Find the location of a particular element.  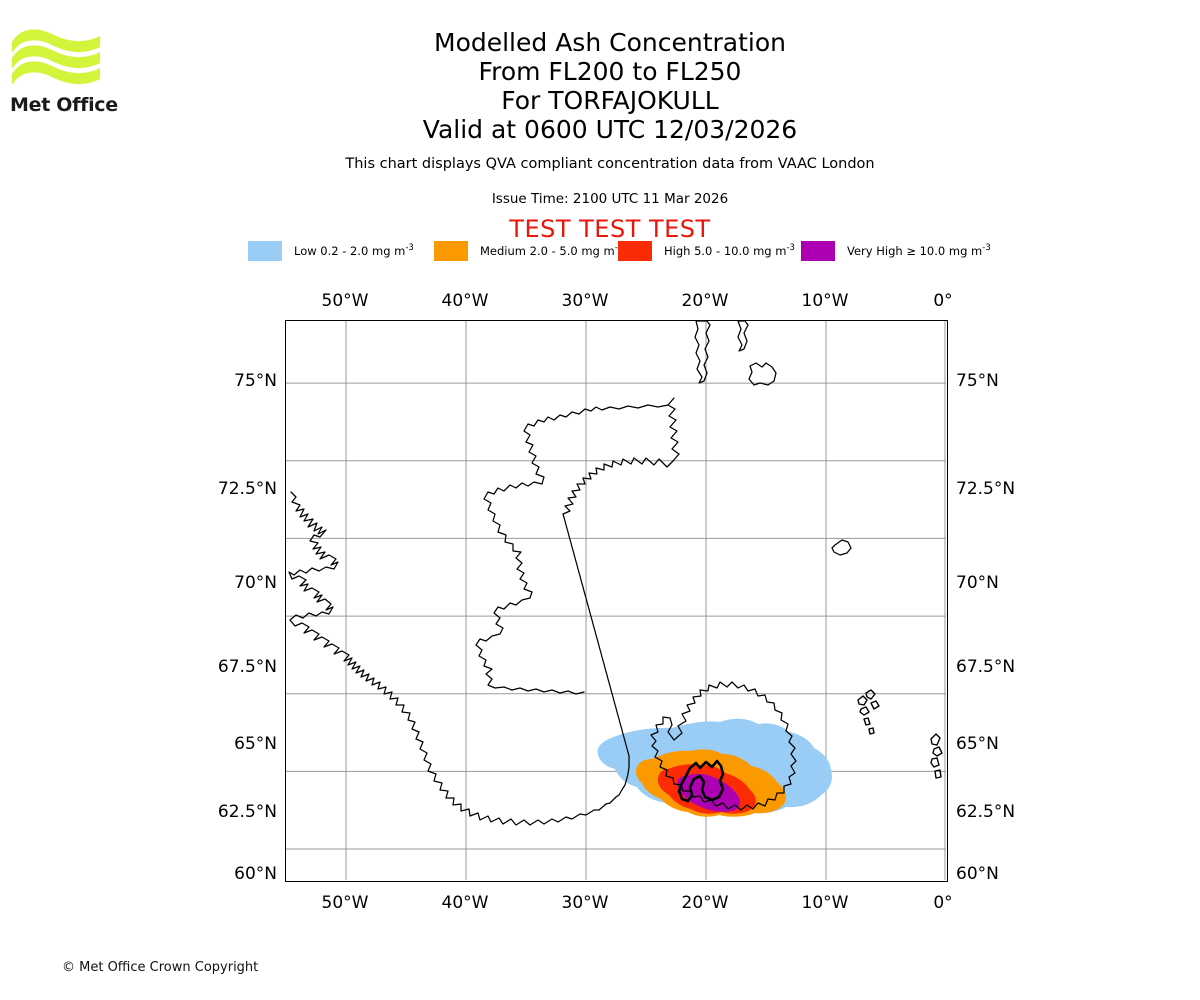

x-tick-top-10w: 10°W is located at coordinates (825, 301).